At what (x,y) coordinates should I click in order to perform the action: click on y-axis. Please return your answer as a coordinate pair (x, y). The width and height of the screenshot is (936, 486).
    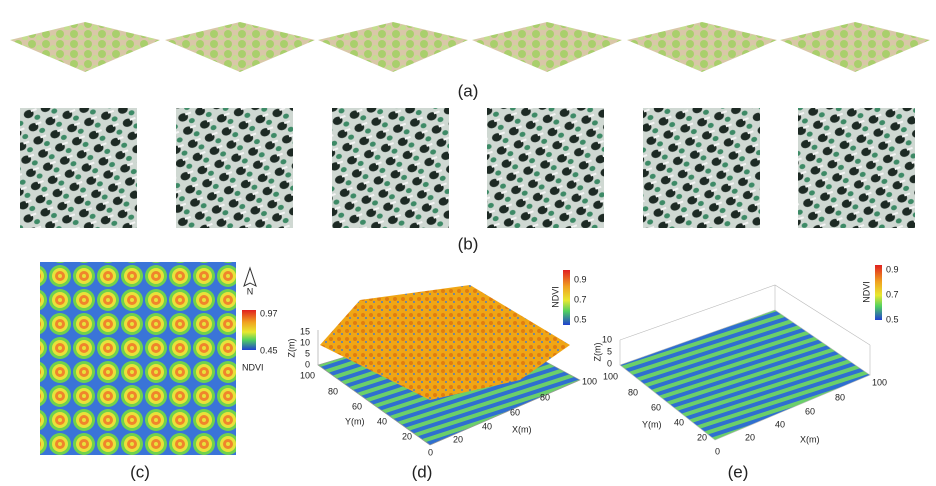
    Looking at the image, I should click on (374, 405).